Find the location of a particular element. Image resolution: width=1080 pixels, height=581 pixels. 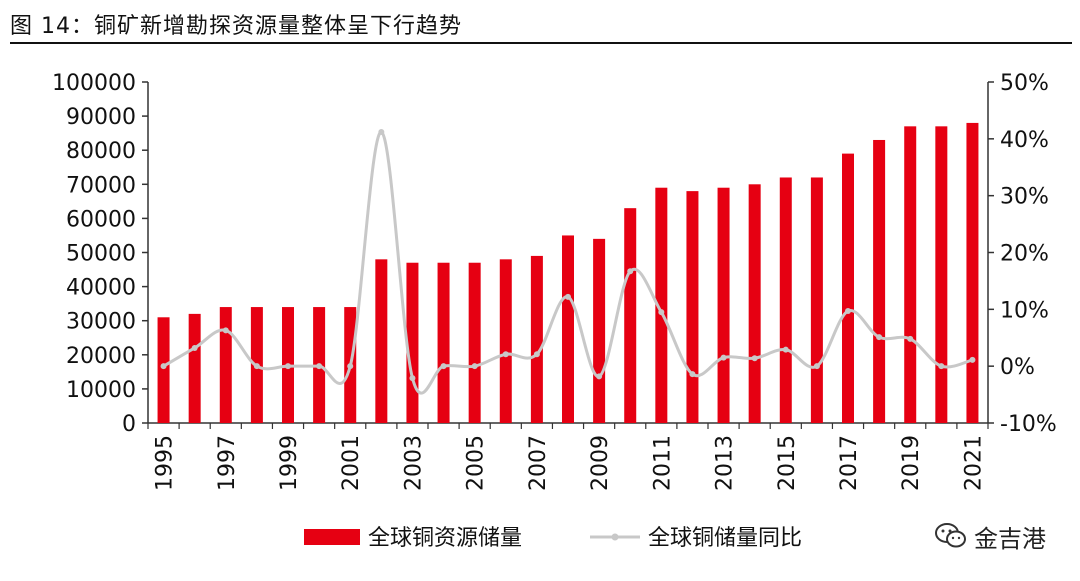

y-left-tick-label: 40000 is located at coordinates (101, 288).